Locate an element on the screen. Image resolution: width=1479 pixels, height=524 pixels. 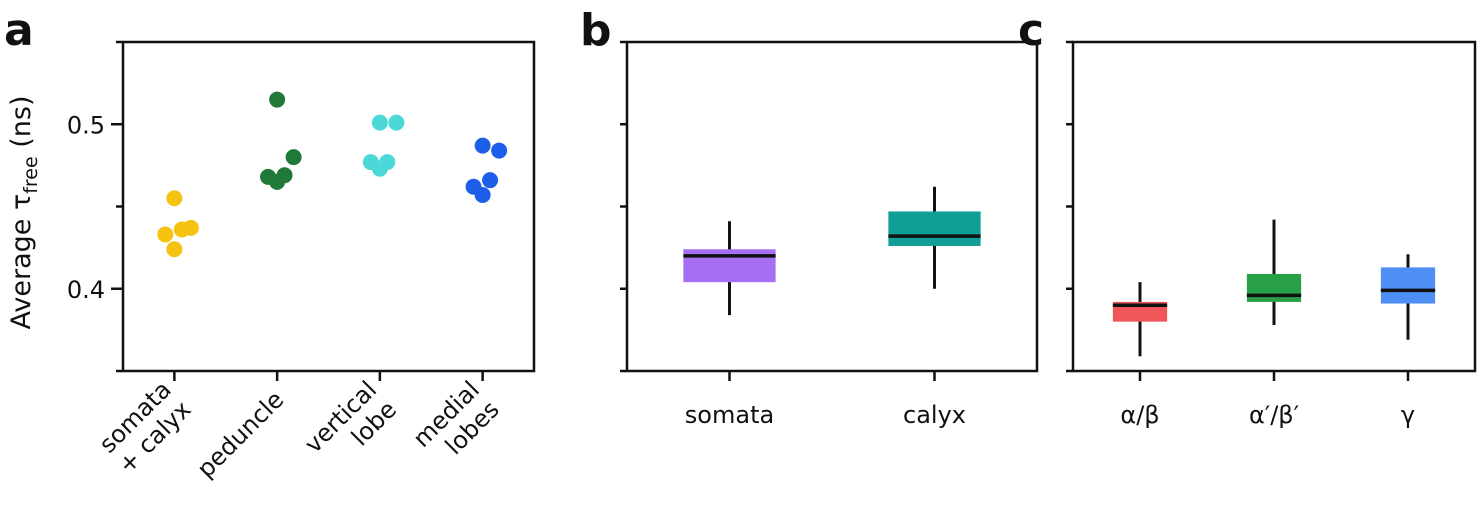
x-tick-label: γ is located at coordinates (1408, 415).